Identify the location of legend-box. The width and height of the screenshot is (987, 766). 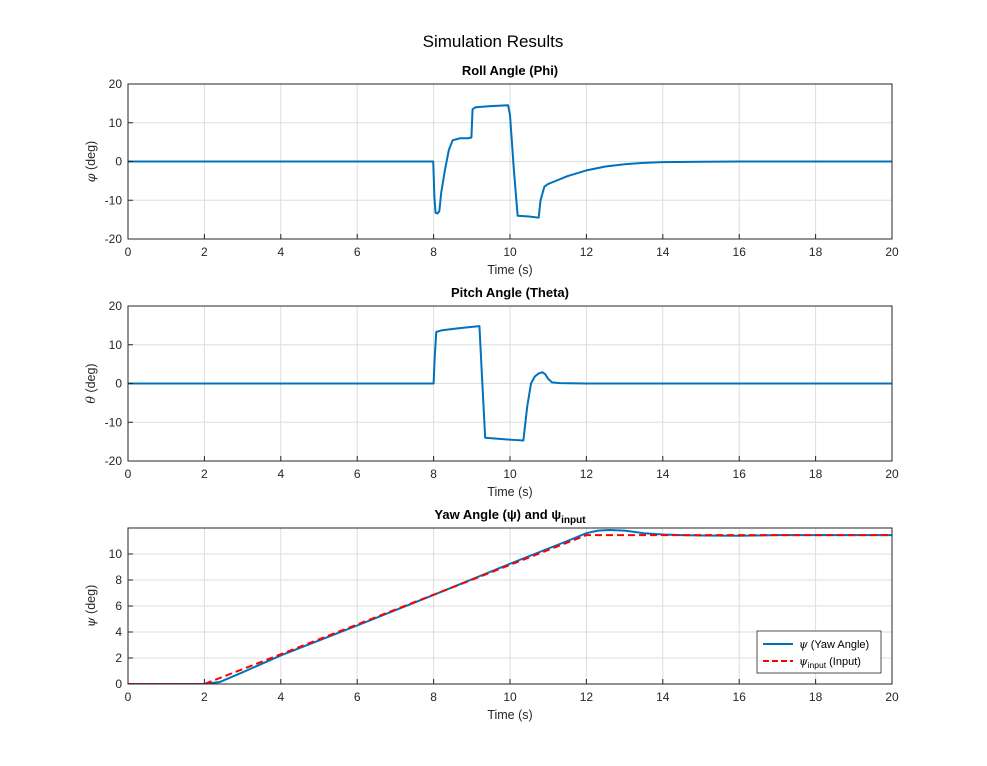
(819, 652).